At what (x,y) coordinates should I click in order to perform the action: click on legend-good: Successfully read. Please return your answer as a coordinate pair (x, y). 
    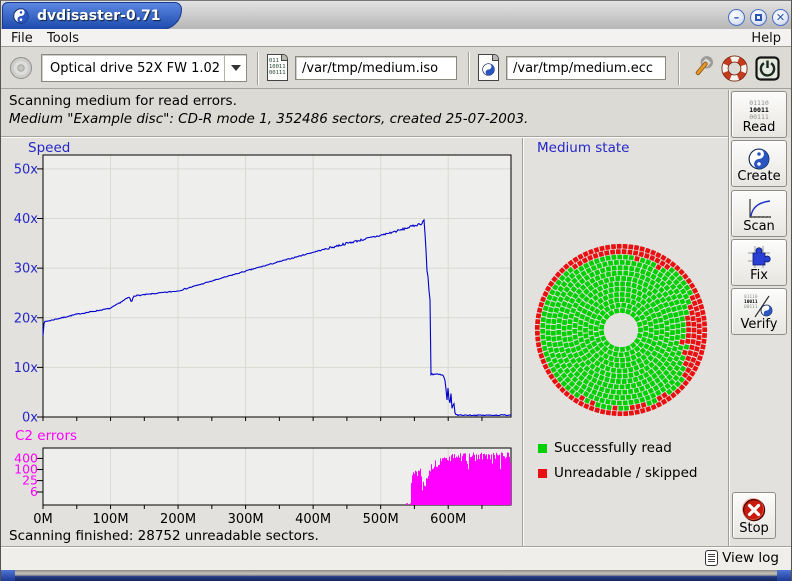
    Looking at the image, I should click on (605, 448).